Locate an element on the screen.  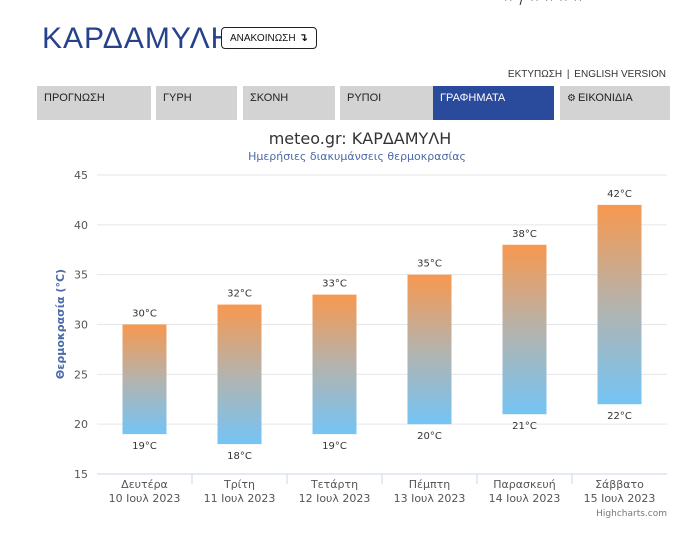
y-tick-label: 35 is located at coordinates (81, 275).